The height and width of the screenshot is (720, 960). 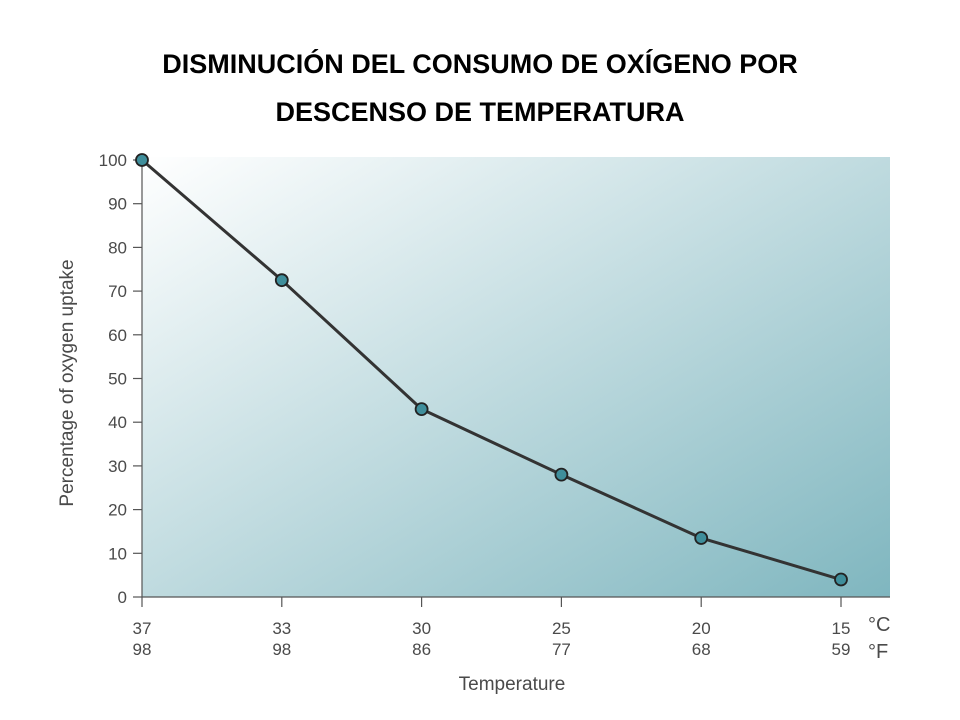 I want to click on x-tick-label-celsius: 20, so click(x=701, y=628).